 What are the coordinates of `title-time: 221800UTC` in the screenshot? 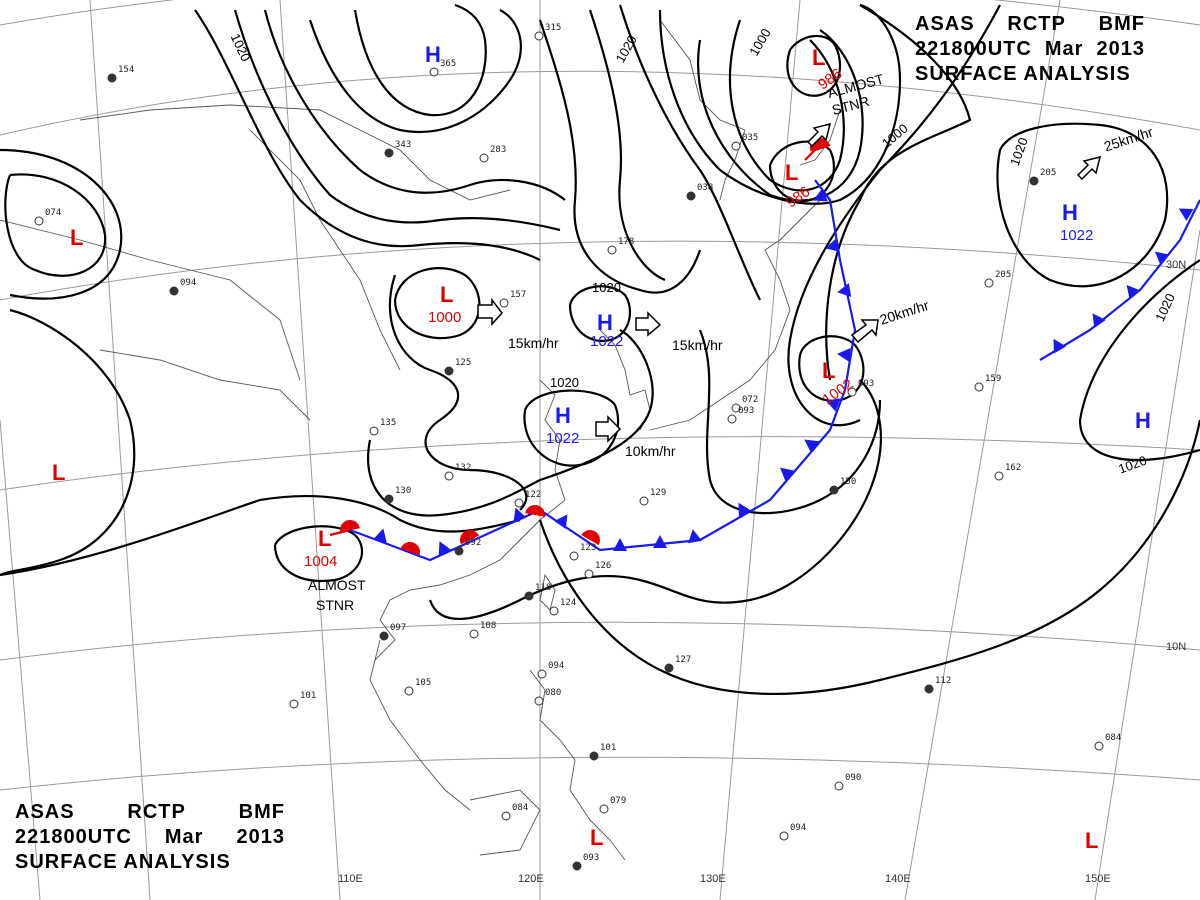 It's located at (973, 49).